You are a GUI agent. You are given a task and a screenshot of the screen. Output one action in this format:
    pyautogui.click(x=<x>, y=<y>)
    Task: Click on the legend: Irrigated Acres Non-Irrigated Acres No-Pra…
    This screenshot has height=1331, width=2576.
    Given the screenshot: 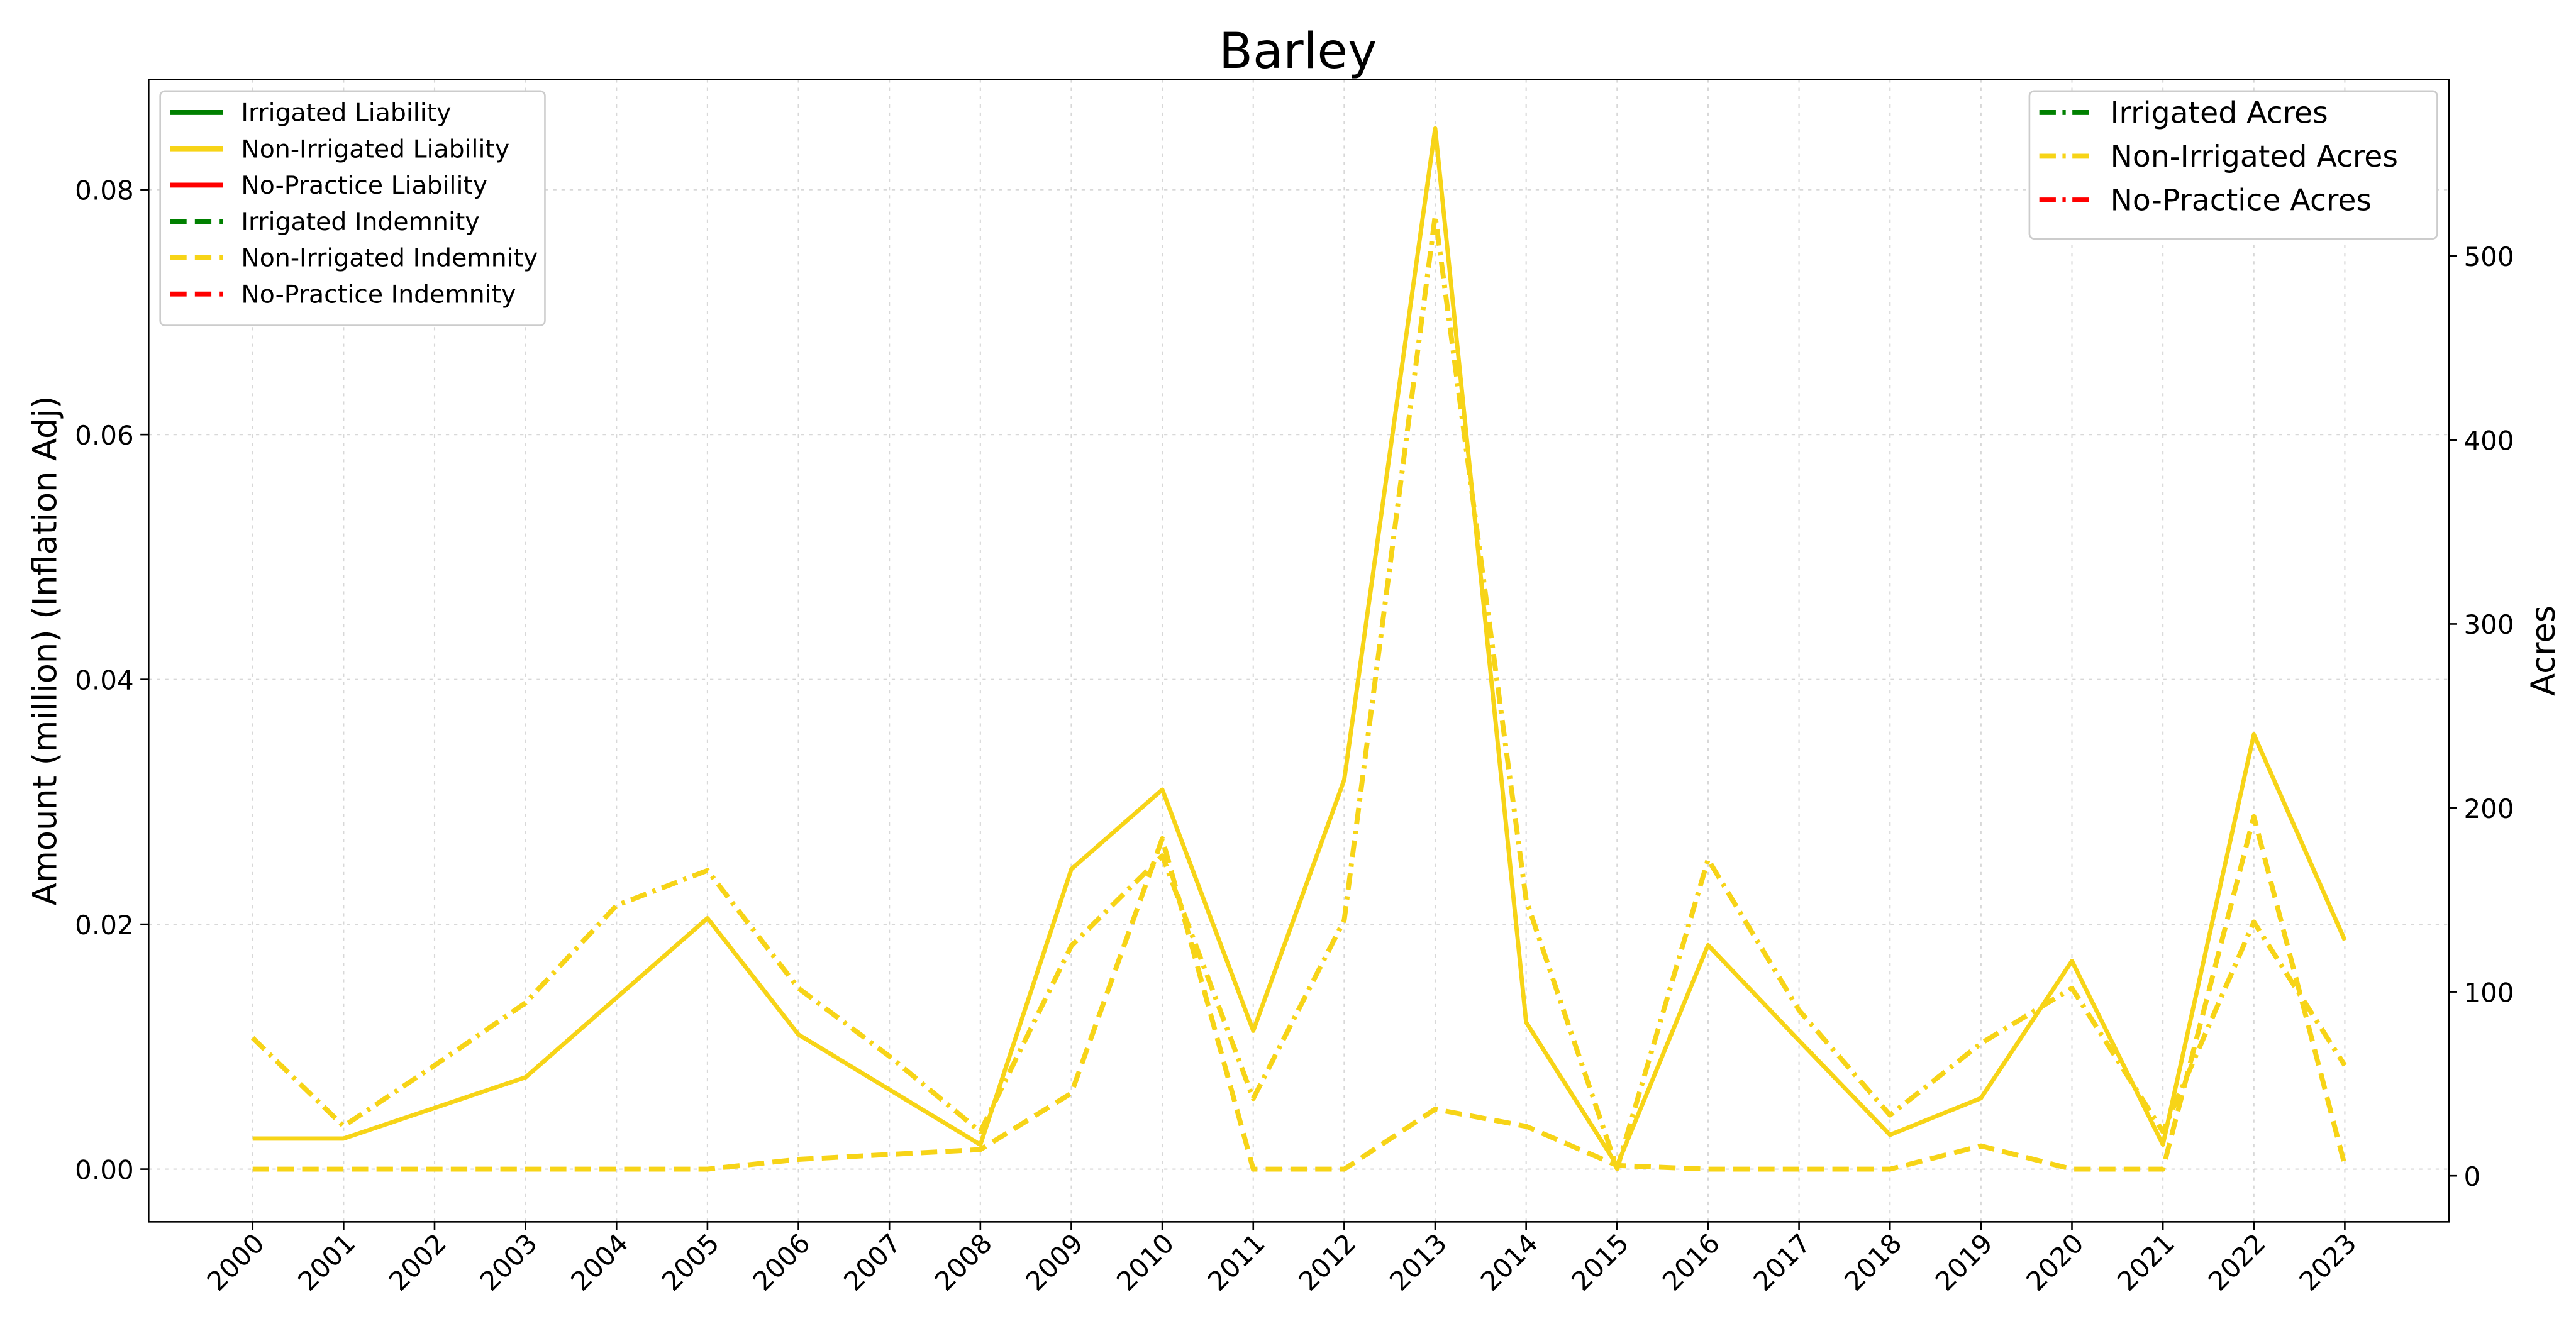 What is the action you would take?
    pyautogui.click(x=2233, y=165)
    